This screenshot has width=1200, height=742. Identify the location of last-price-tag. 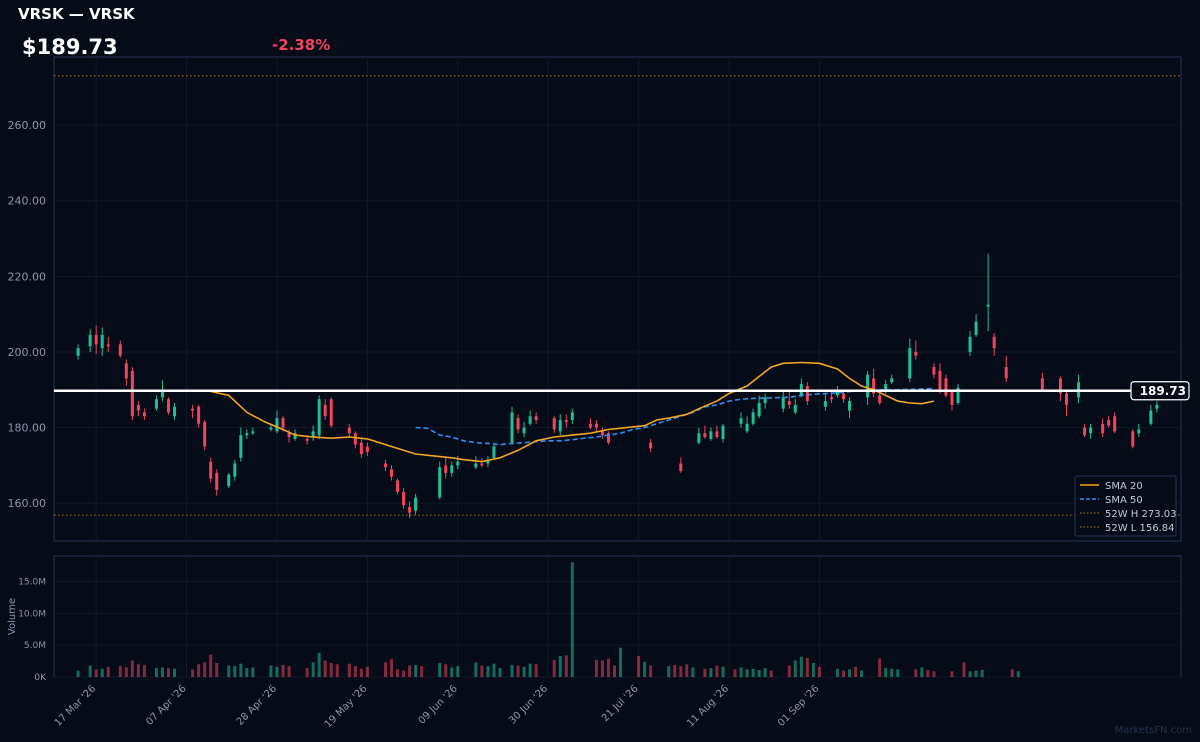
(1160, 391).